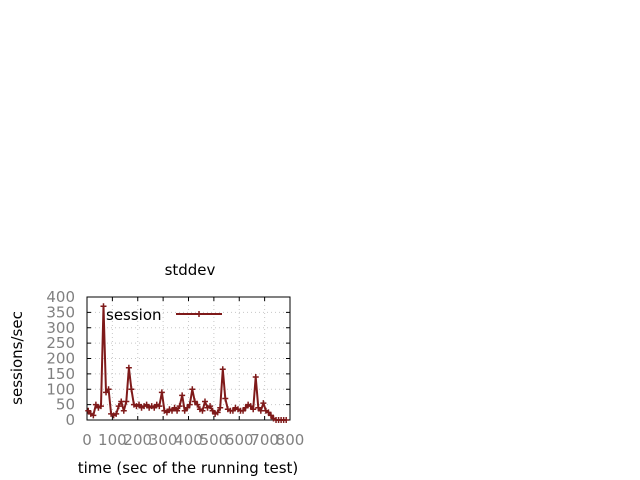 This screenshot has height=480, width=640. What do you see at coordinates (60, 389) in the screenshot?
I see `y-tick-label: 100` at bounding box center [60, 389].